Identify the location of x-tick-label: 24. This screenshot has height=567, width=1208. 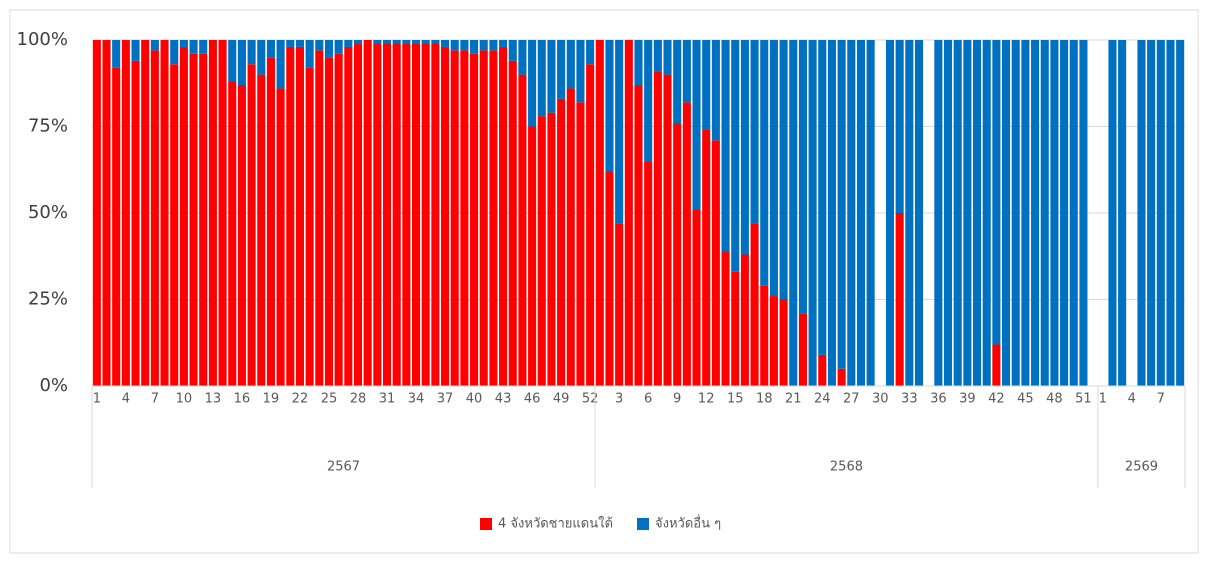
(822, 399).